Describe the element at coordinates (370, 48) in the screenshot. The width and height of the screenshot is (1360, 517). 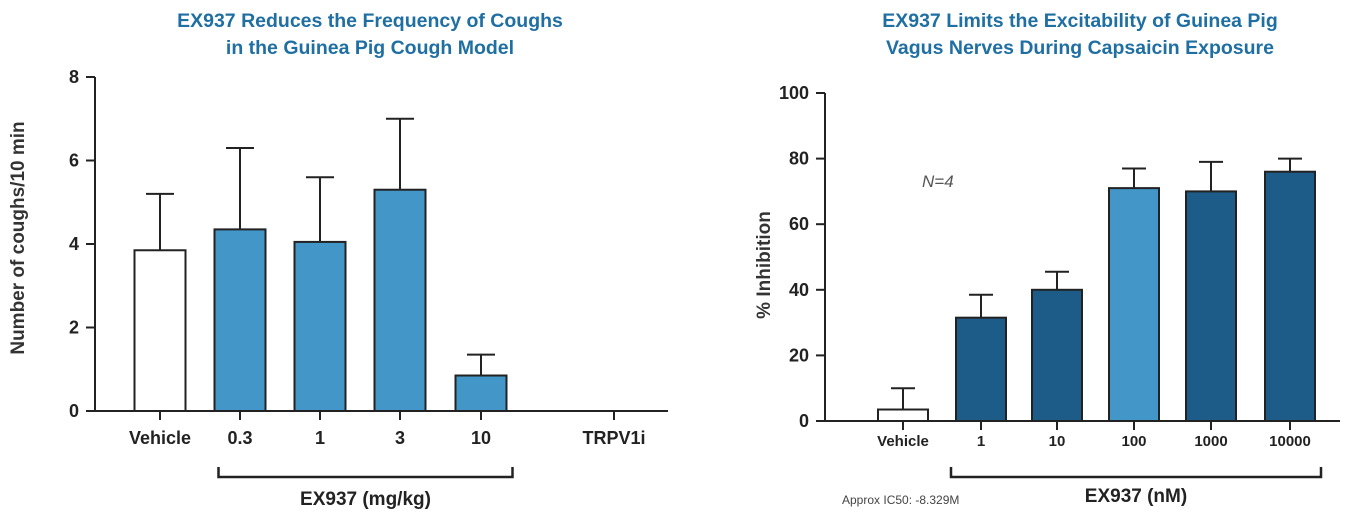
I see `left-title-line-2: in the Guinea Pig Cough Model` at that location.